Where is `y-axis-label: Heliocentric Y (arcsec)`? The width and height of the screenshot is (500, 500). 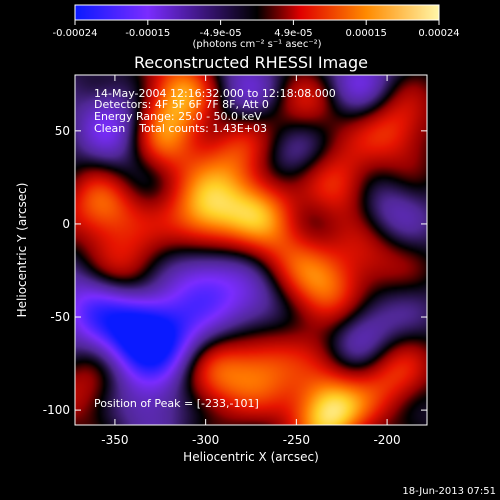 y-axis-label: Heliocentric Y (arcsec) is located at coordinates (22, 250).